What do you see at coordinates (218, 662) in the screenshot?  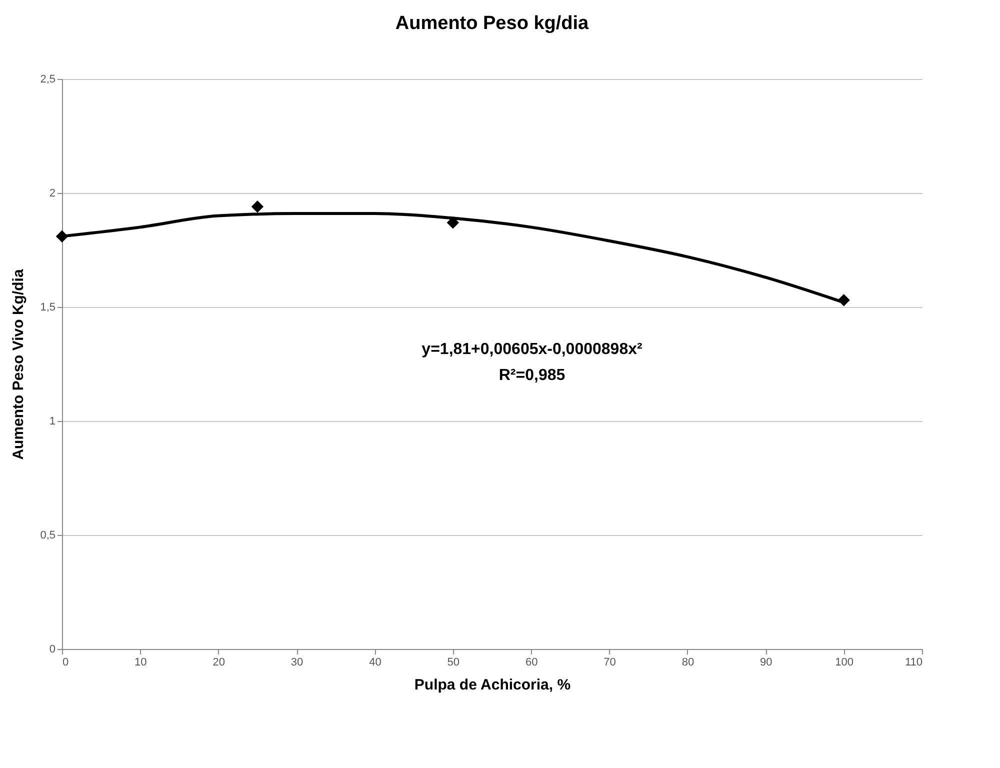 I see `x-tick-label: 20` at bounding box center [218, 662].